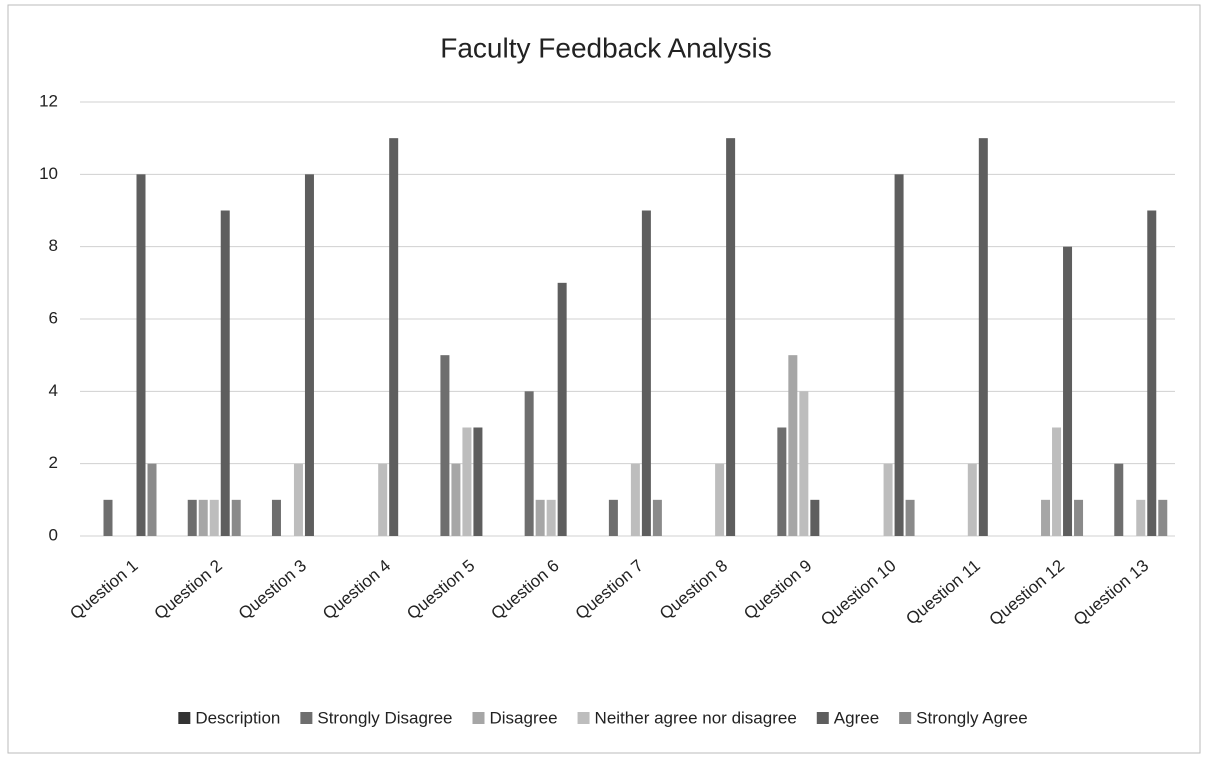 The width and height of the screenshot is (1206, 759). I want to click on legend-label: Description, so click(237, 717).